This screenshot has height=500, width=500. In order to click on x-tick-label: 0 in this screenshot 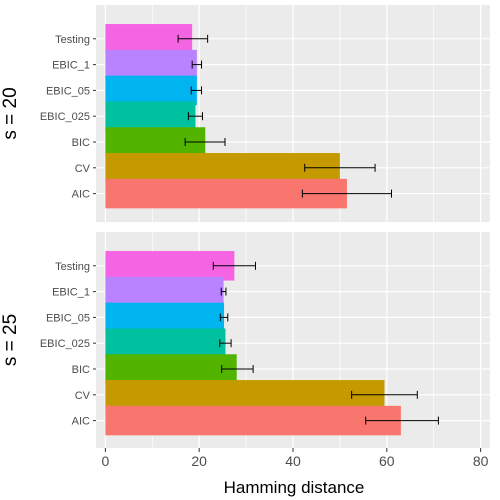, I will do `click(105, 461)`.